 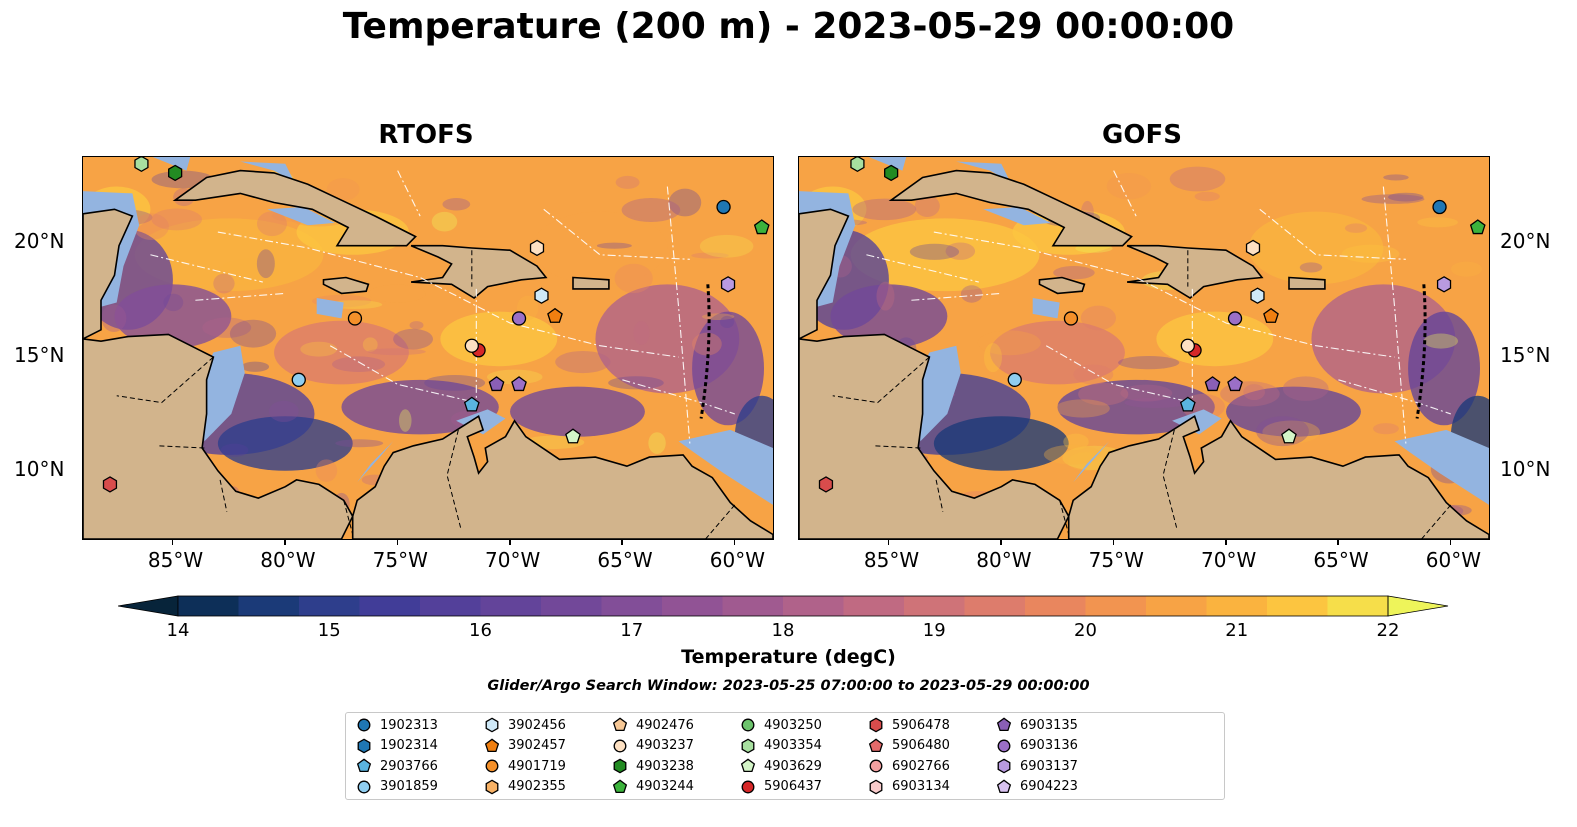 I want to click on legend-entry: 3902457, so click(x=525, y=746).